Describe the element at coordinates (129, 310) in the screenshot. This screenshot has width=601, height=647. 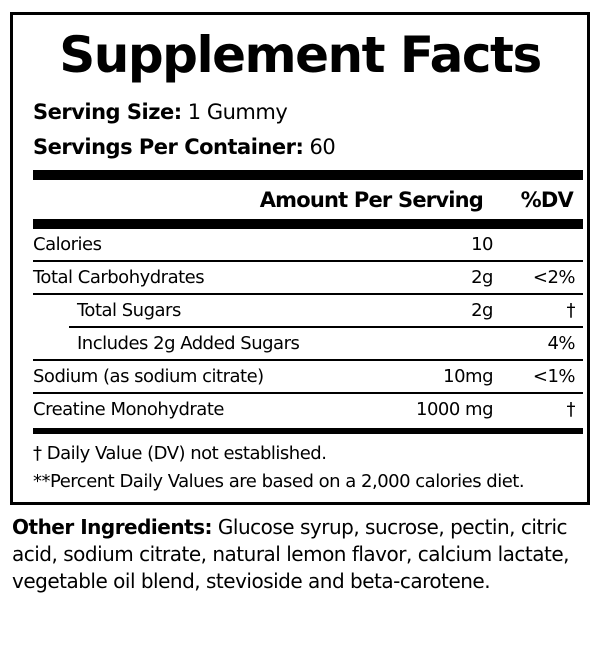
I see `nutrient-label: Total Sugars` at that location.